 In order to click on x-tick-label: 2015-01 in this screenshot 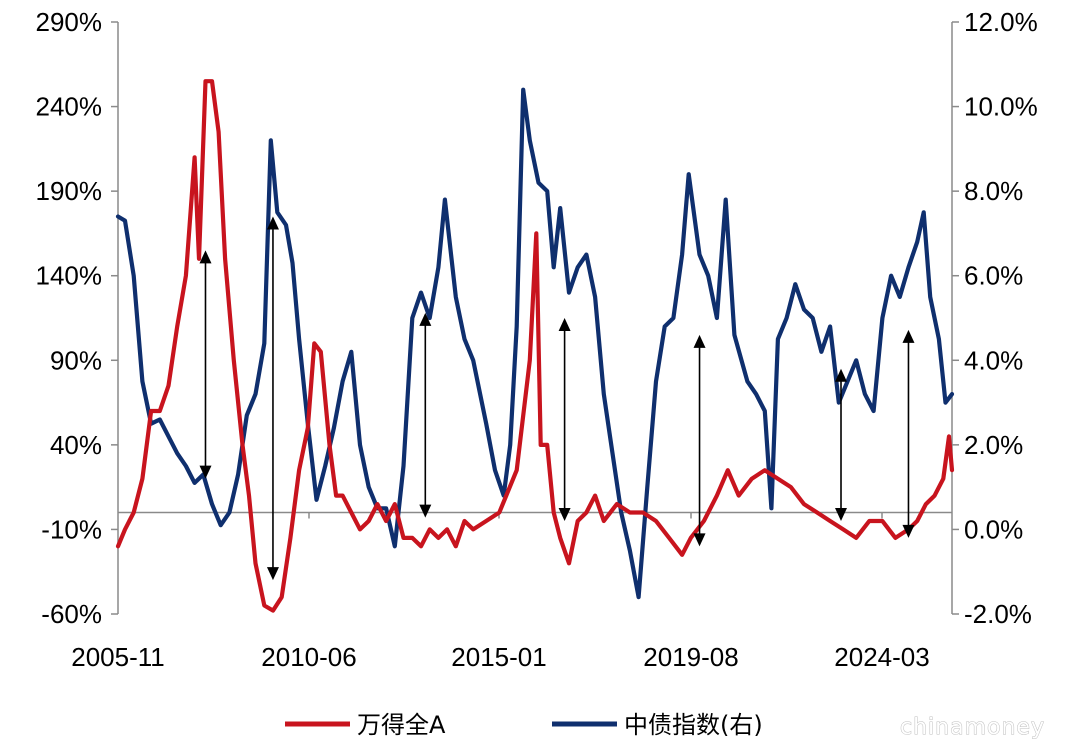, I will do `click(498, 657)`.